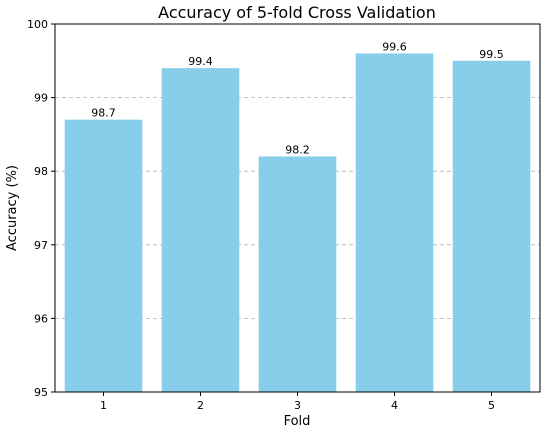 This screenshot has height=430, width=550. I want to click on y-axis-ticks: 95 96 97 98 99 100, so click(41, 208).